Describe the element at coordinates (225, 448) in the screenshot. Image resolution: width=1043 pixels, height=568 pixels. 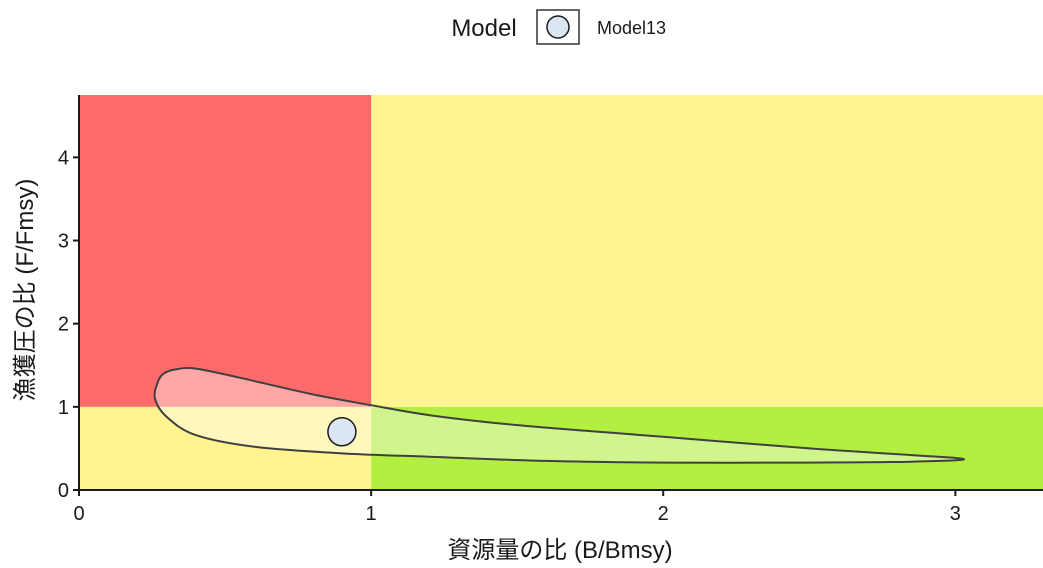
I see `zone-caution-lower-left` at that location.